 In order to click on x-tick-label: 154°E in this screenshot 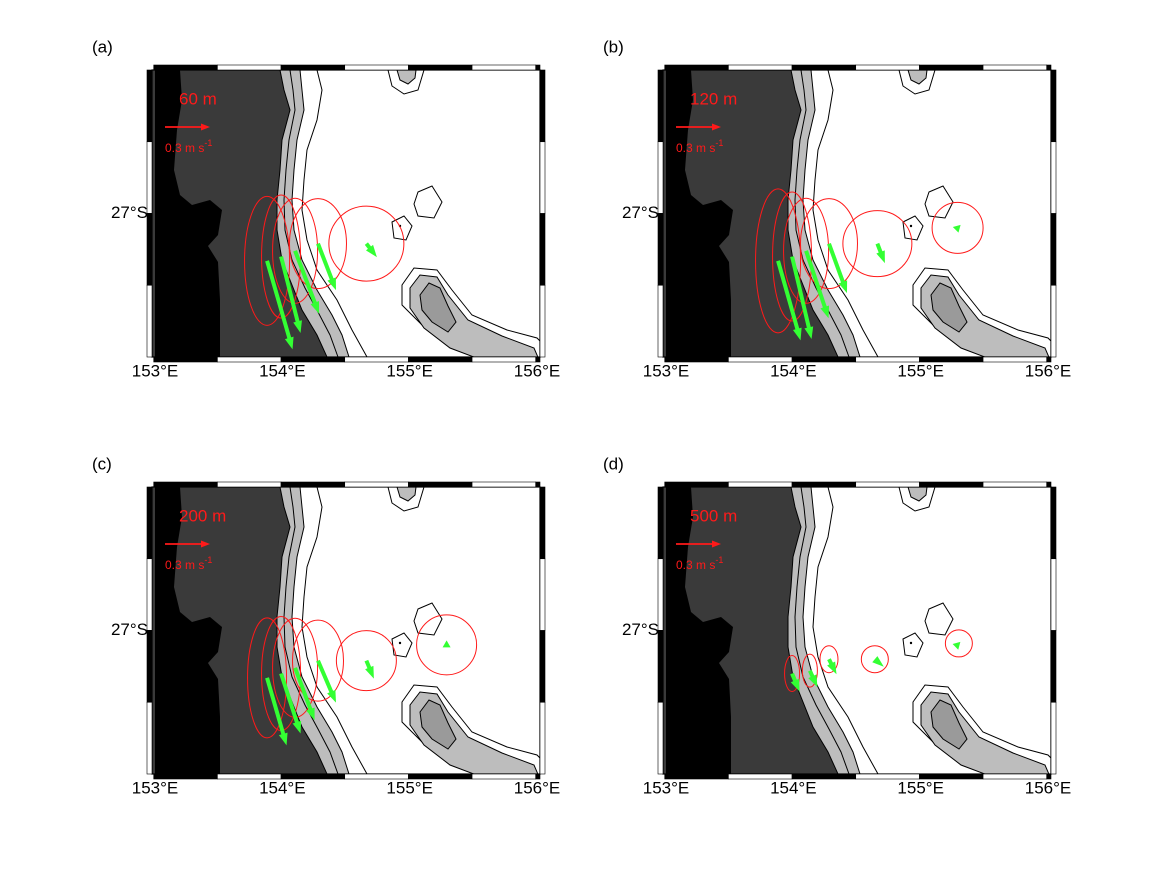, I will do `click(793, 370)`.